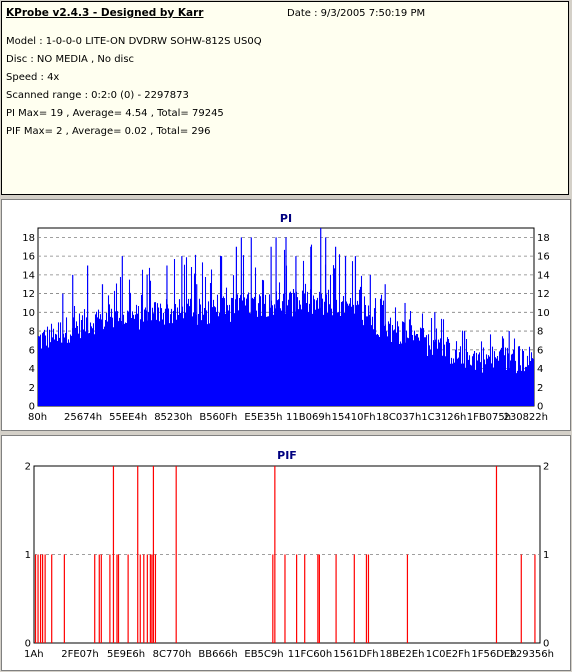  Describe the element at coordinates (287, 455) in the screenshot. I see `pif-chart-title: PIF` at that location.